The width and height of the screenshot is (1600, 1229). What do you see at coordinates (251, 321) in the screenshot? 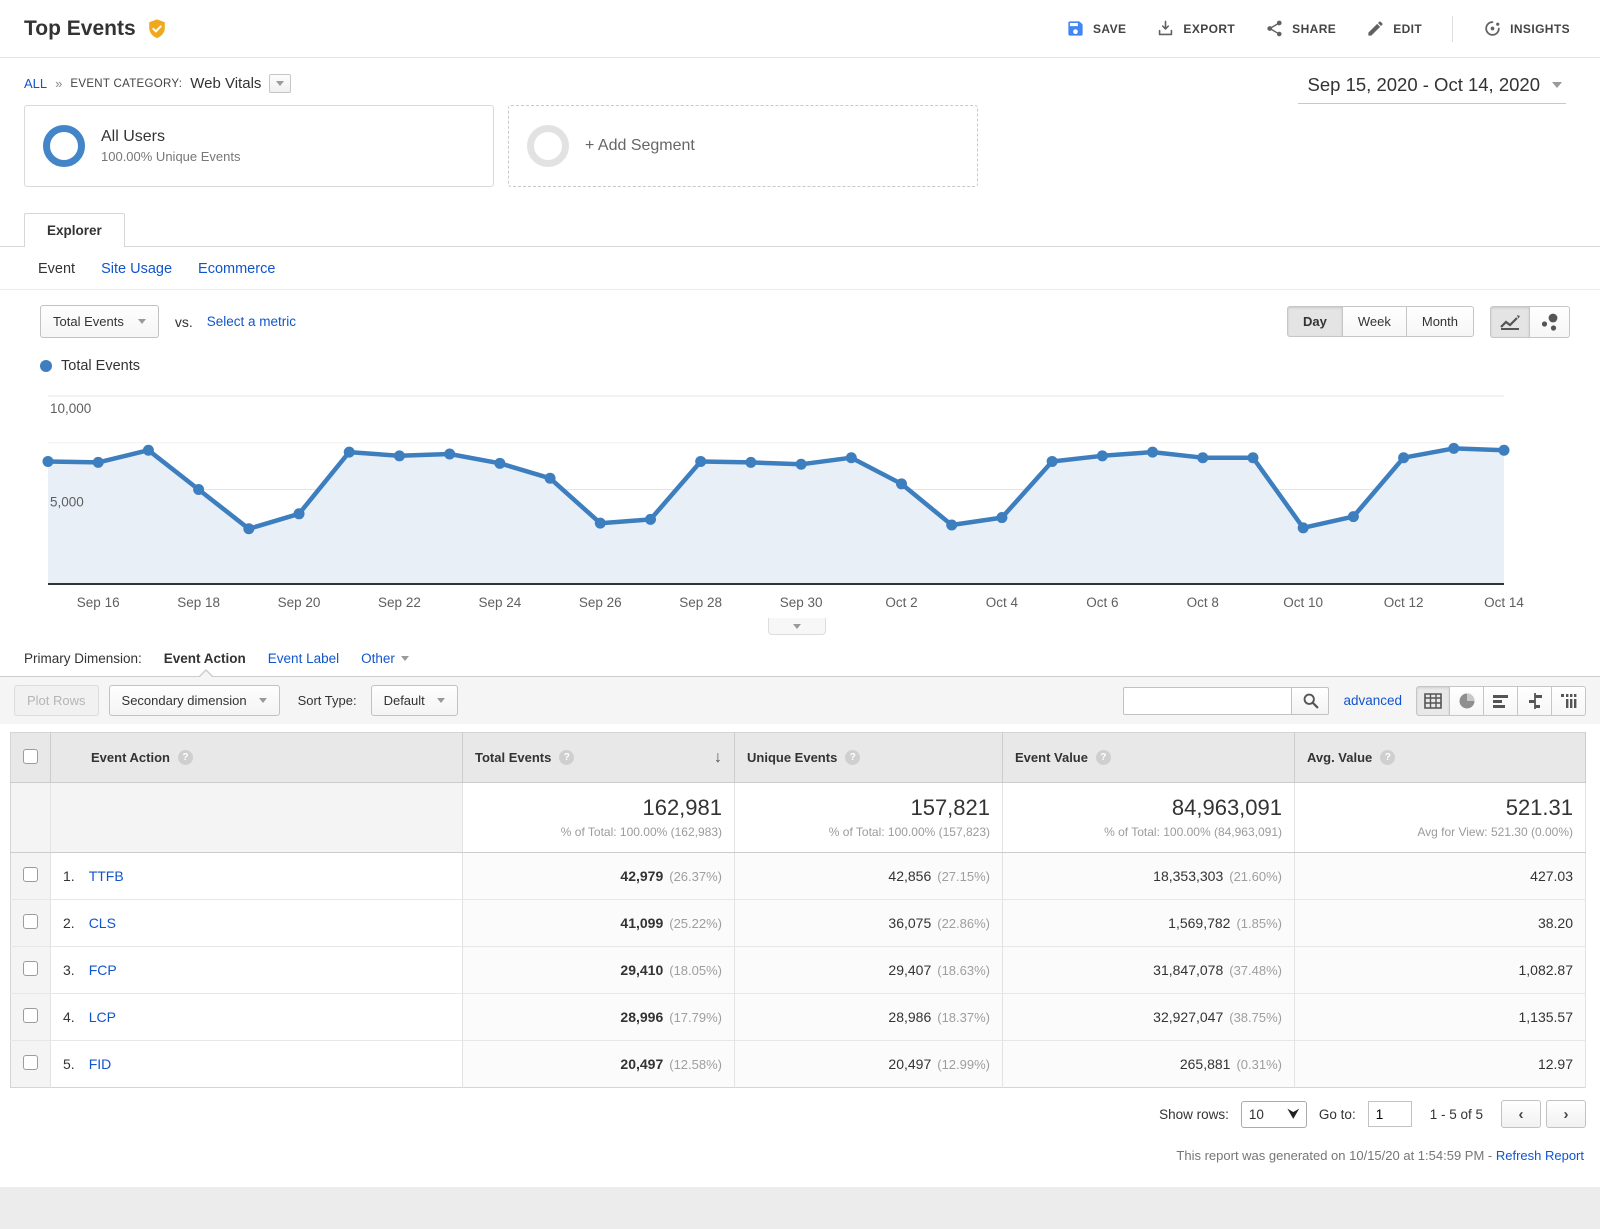
I see `select-metric-link: Select a metric` at bounding box center [251, 321].